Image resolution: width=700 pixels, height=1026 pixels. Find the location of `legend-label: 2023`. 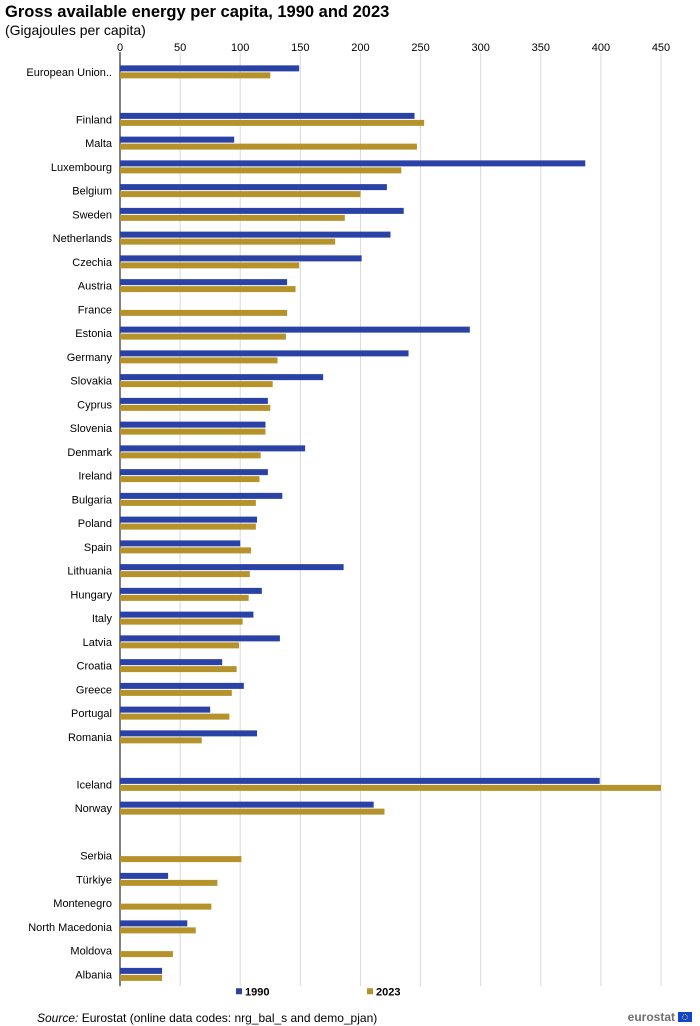

legend-label: 2023 is located at coordinates (388, 992).